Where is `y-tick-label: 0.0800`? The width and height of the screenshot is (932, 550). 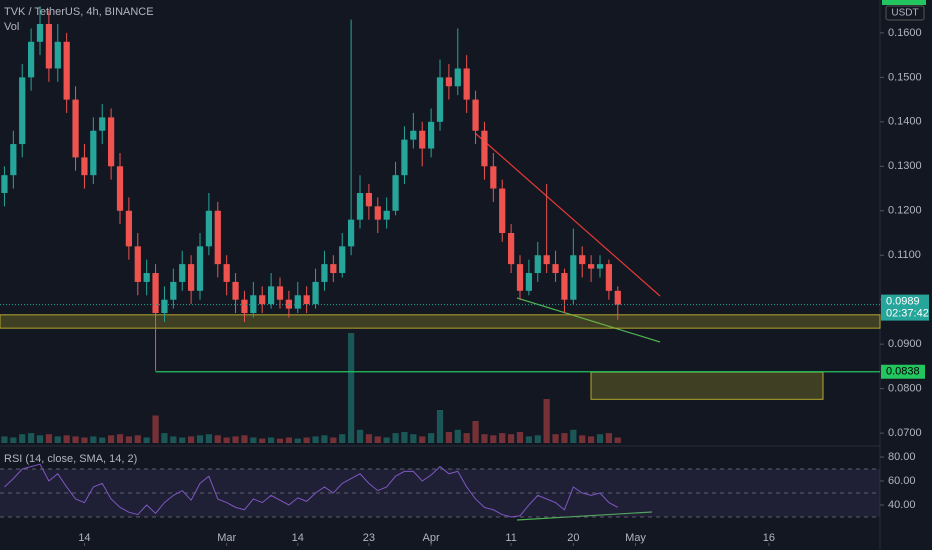 y-tick-label: 0.0800 is located at coordinates (905, 389).